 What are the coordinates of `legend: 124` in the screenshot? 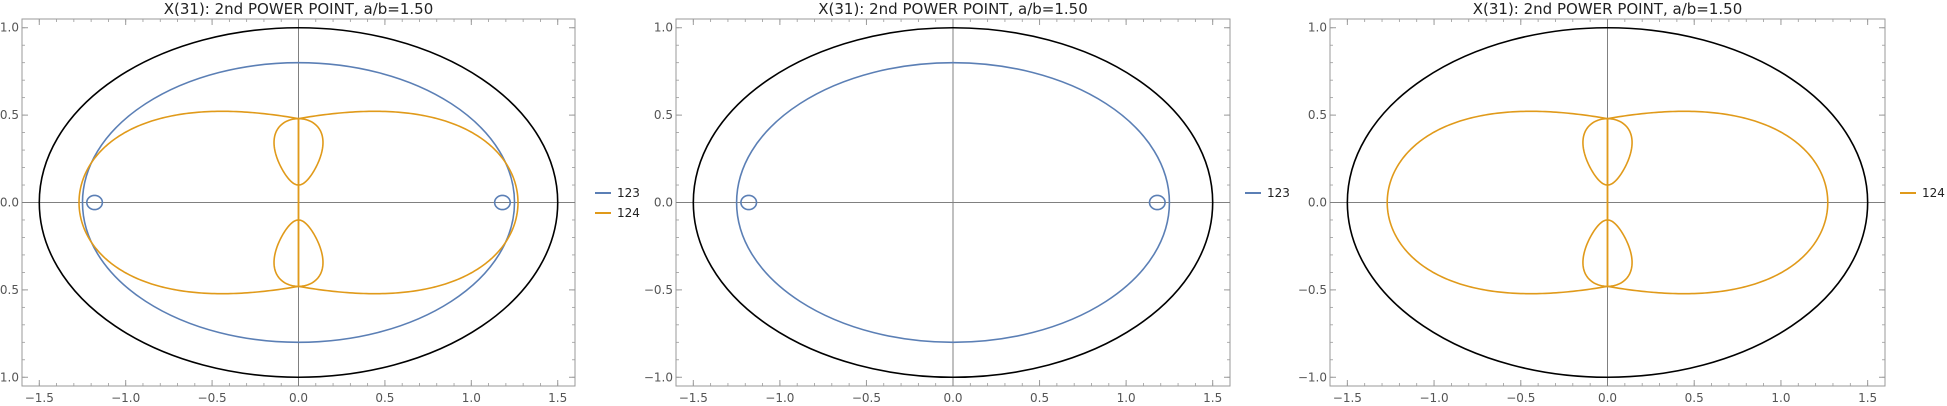 It's located at (1922, 193).